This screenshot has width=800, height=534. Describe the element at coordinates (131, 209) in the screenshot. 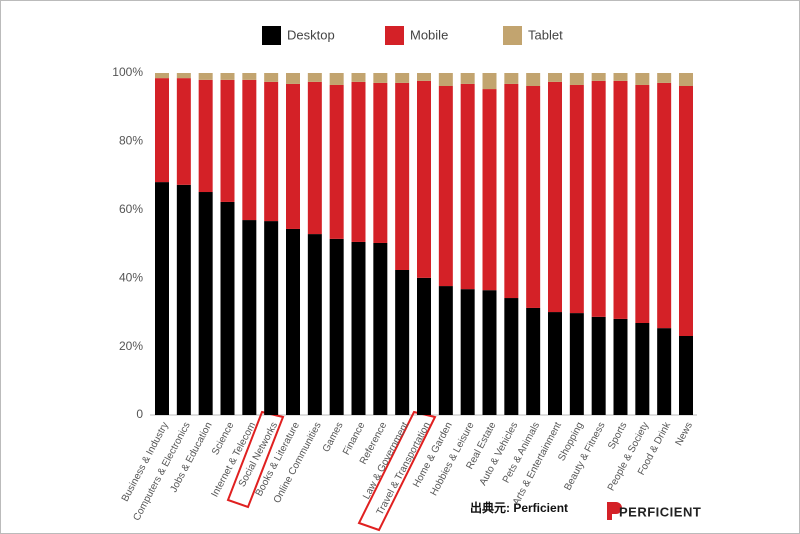

I see `y-tick-label: 60%` at that location.